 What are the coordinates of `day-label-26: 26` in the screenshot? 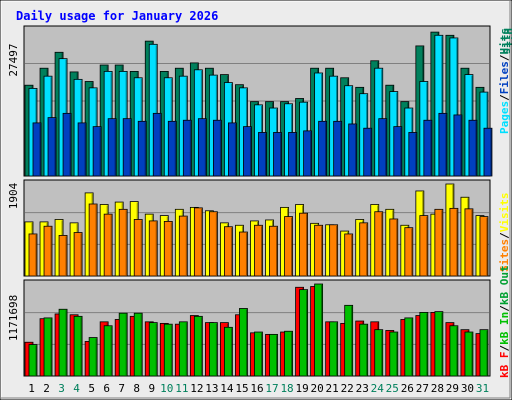 It's located at (407, 388).